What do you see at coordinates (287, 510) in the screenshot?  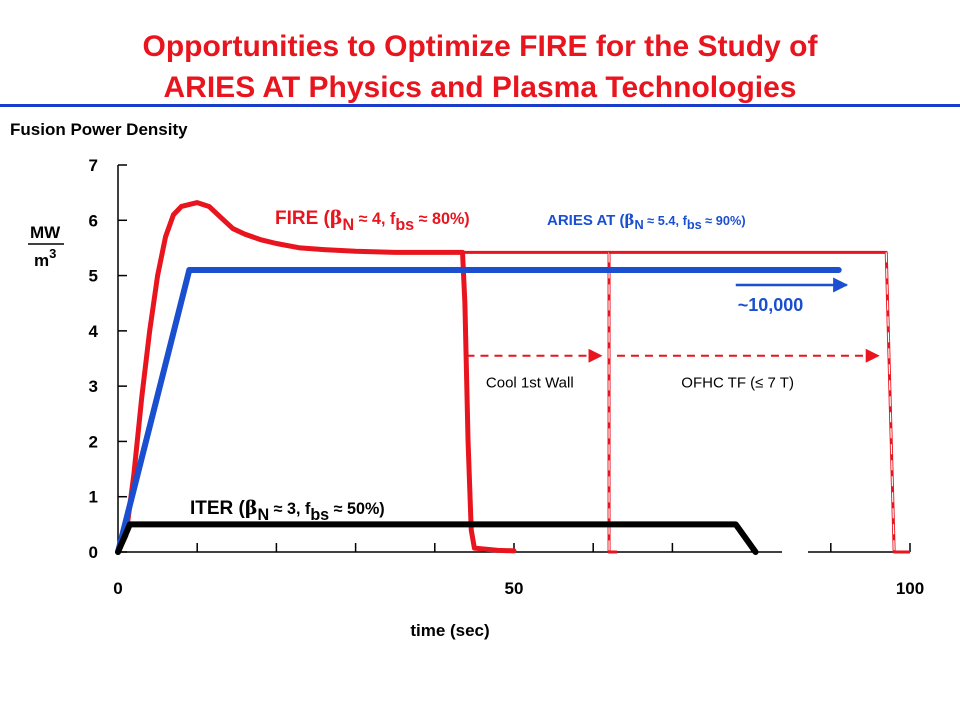 I see `series-label-iter: ITER (βN ≈ 3, fbs ≈ 50%)` at bounding box center [287, 510].